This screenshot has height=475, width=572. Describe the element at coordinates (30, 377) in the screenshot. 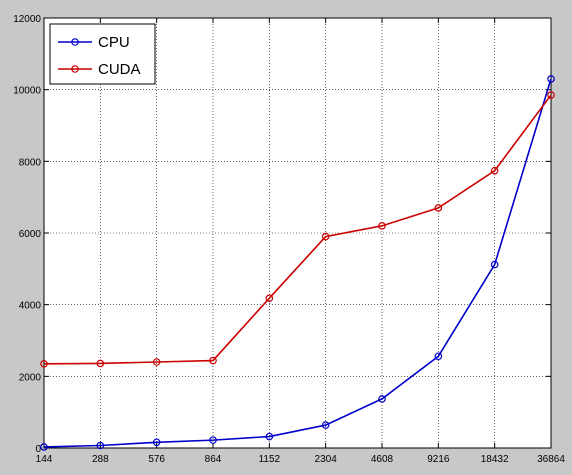

I see `y-tick-label: 2000` at that location.